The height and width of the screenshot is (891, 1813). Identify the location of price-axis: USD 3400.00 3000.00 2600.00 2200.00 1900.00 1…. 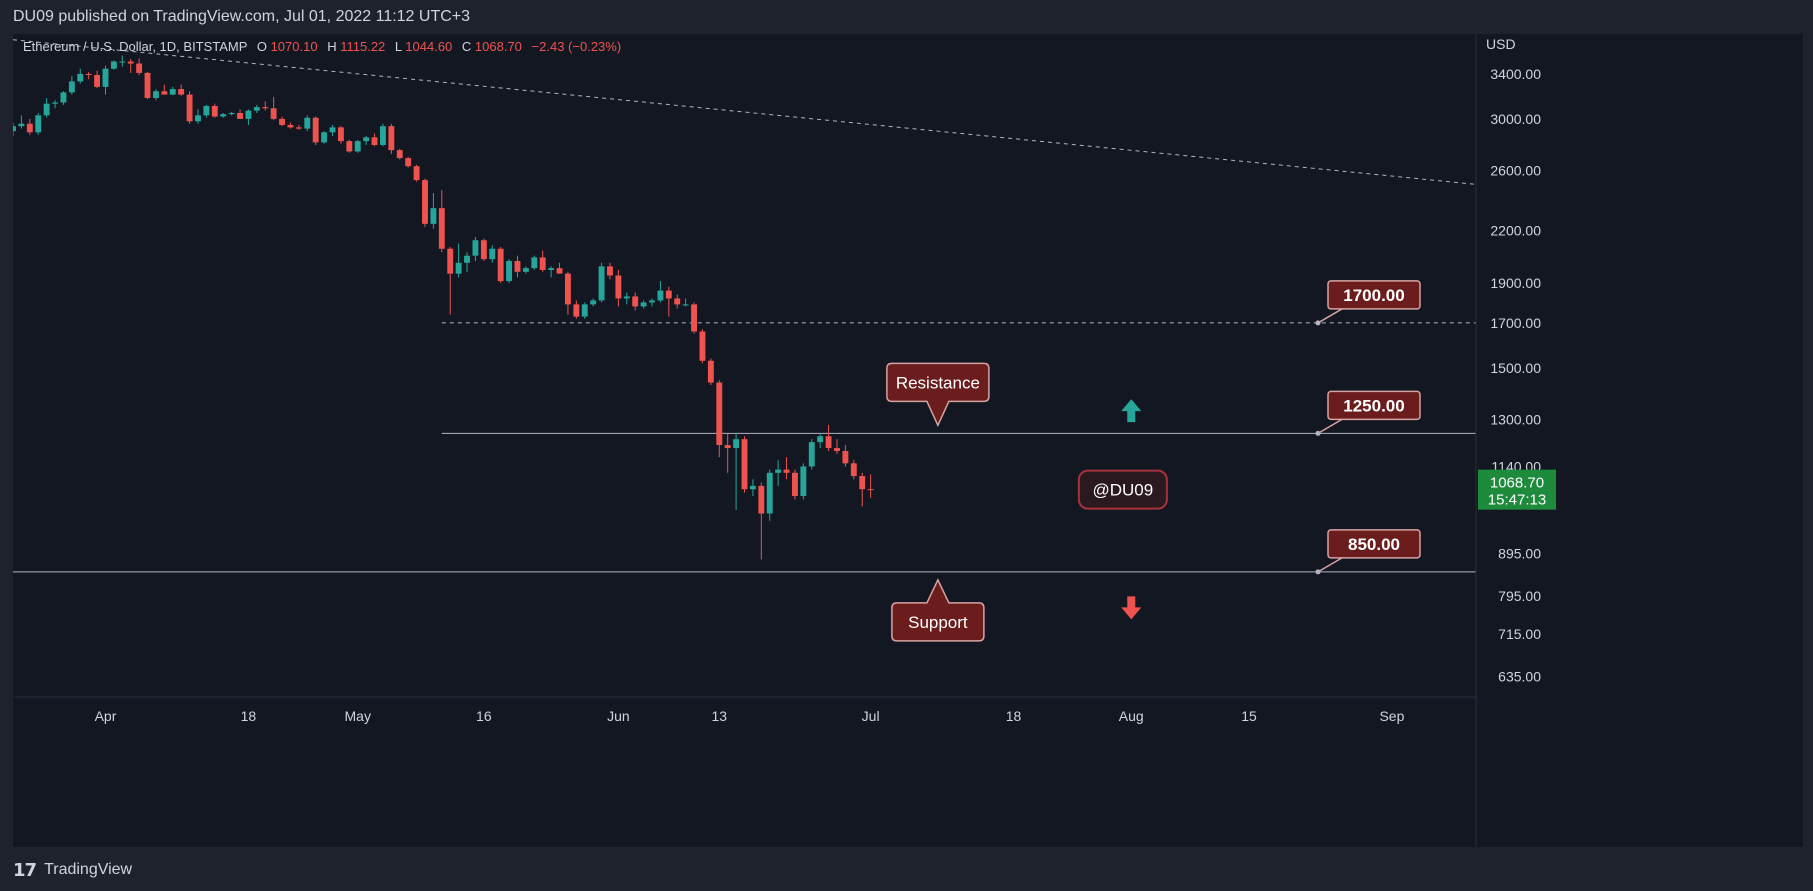
(1508, 440).